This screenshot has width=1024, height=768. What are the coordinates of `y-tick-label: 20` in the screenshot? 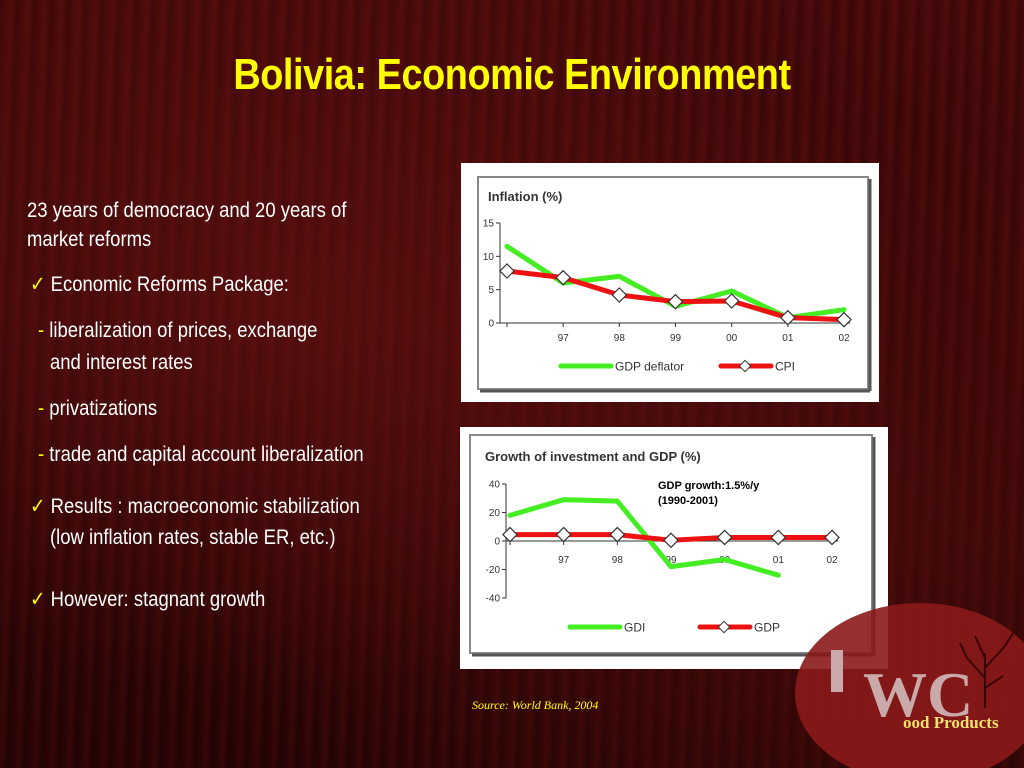 It's located at (495, 513).